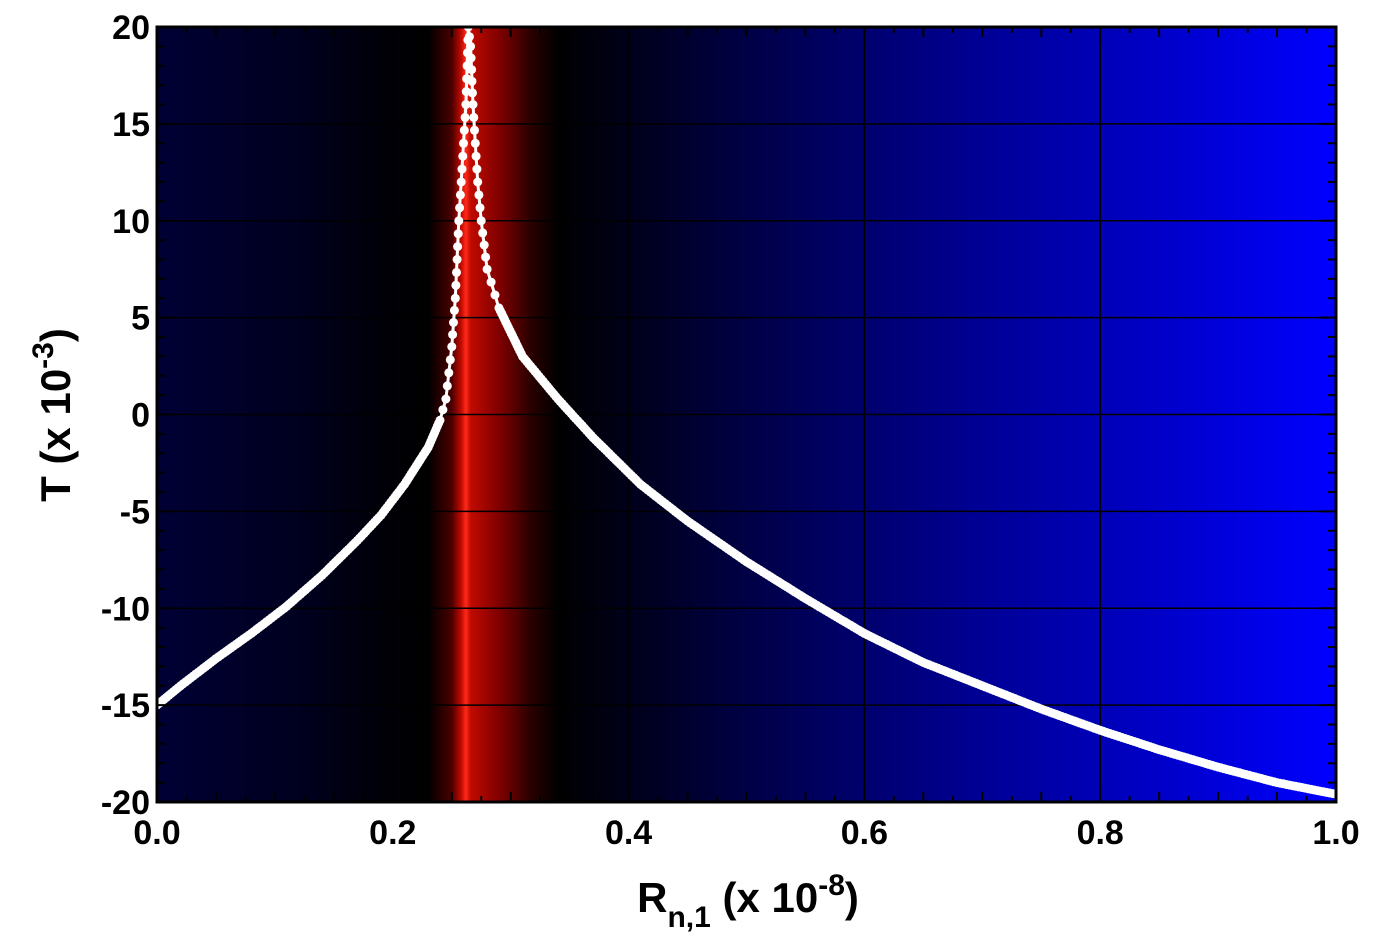 This screenshot has width=1381, height=951. Describe the element at coordinates (125, 803) in the screenshot. I see `y-tick-label: -20` at that location.